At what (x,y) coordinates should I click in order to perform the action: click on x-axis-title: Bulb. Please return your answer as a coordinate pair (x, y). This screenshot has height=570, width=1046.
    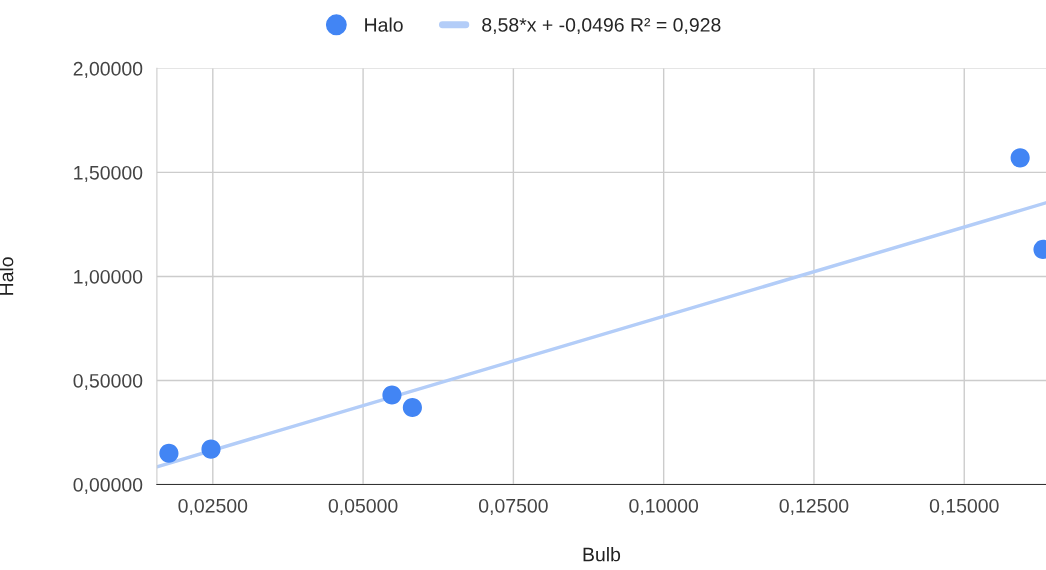
    Looking at the image, I should click on (602, 554).